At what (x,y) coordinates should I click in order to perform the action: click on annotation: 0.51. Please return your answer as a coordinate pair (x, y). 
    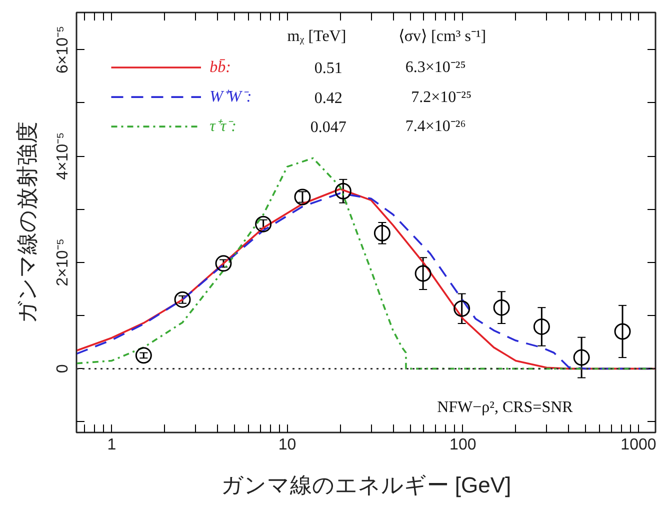
    Looking at the image, I should click on (328, 69).